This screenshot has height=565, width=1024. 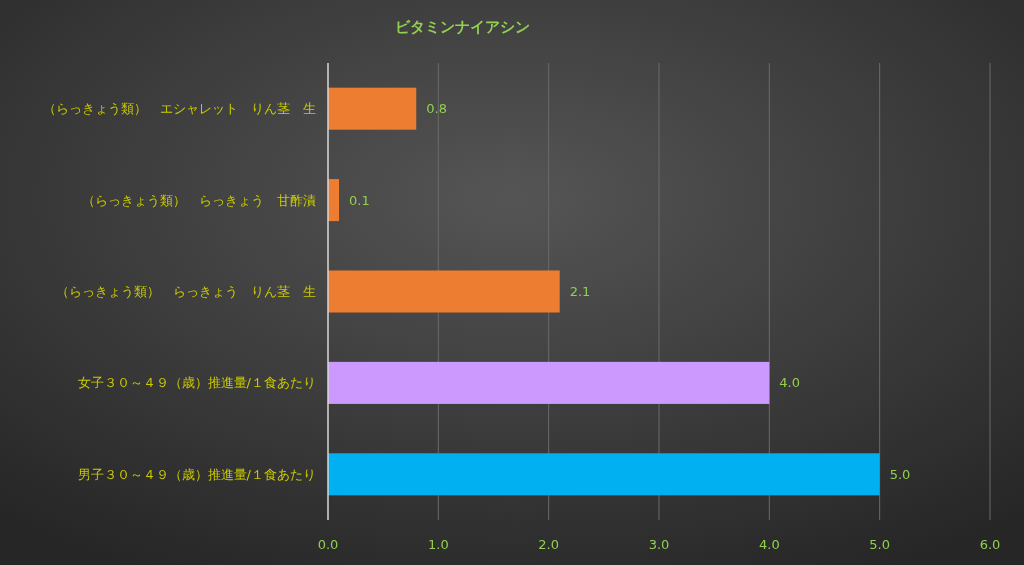 I want to click on data-label: 2.1, so click(x=580, y=292).